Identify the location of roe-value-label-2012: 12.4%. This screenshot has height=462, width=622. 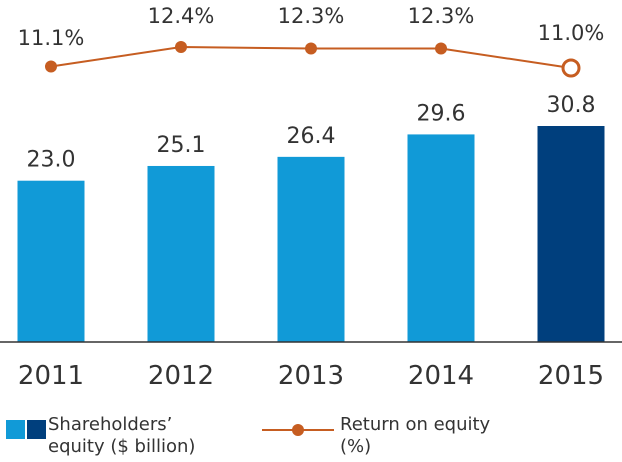
(181, 16).